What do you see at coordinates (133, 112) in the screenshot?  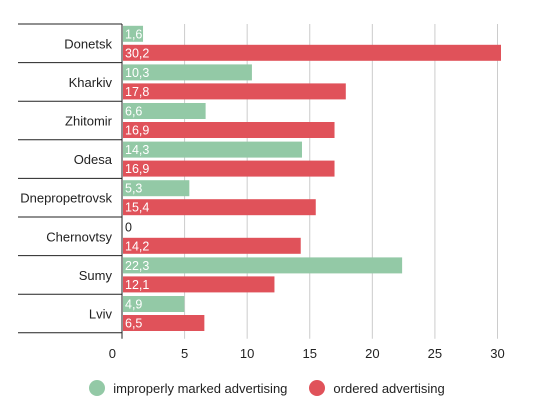 I see `bar-value-label: 6,6` at bounding box center [133, 112].